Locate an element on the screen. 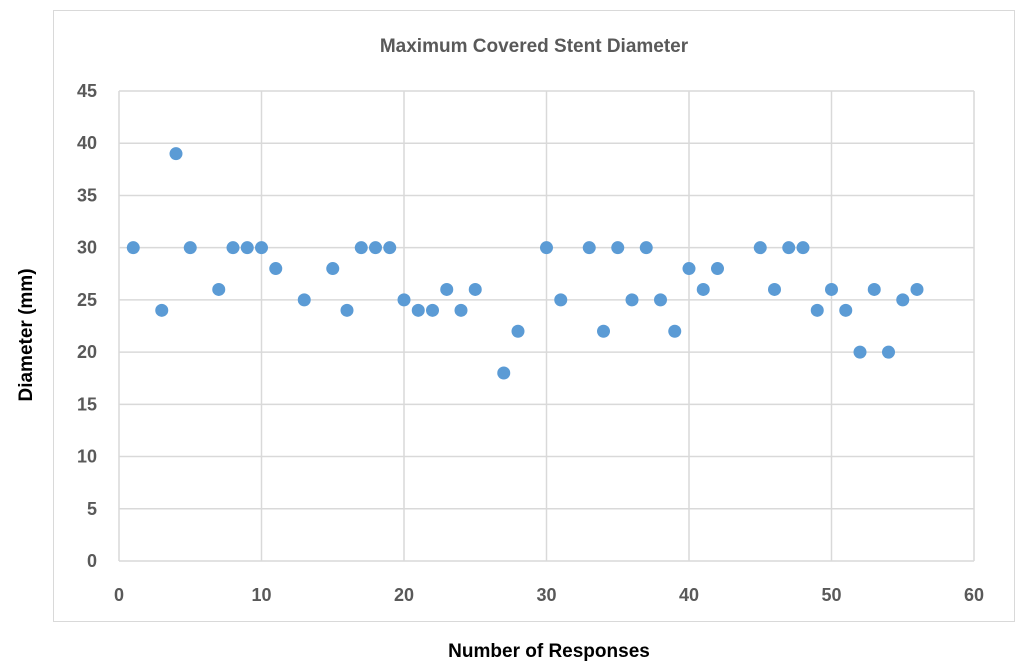 This screenshot has width=1024, height=669. y-tick-label: 35 is located at coordinates (87, 195).